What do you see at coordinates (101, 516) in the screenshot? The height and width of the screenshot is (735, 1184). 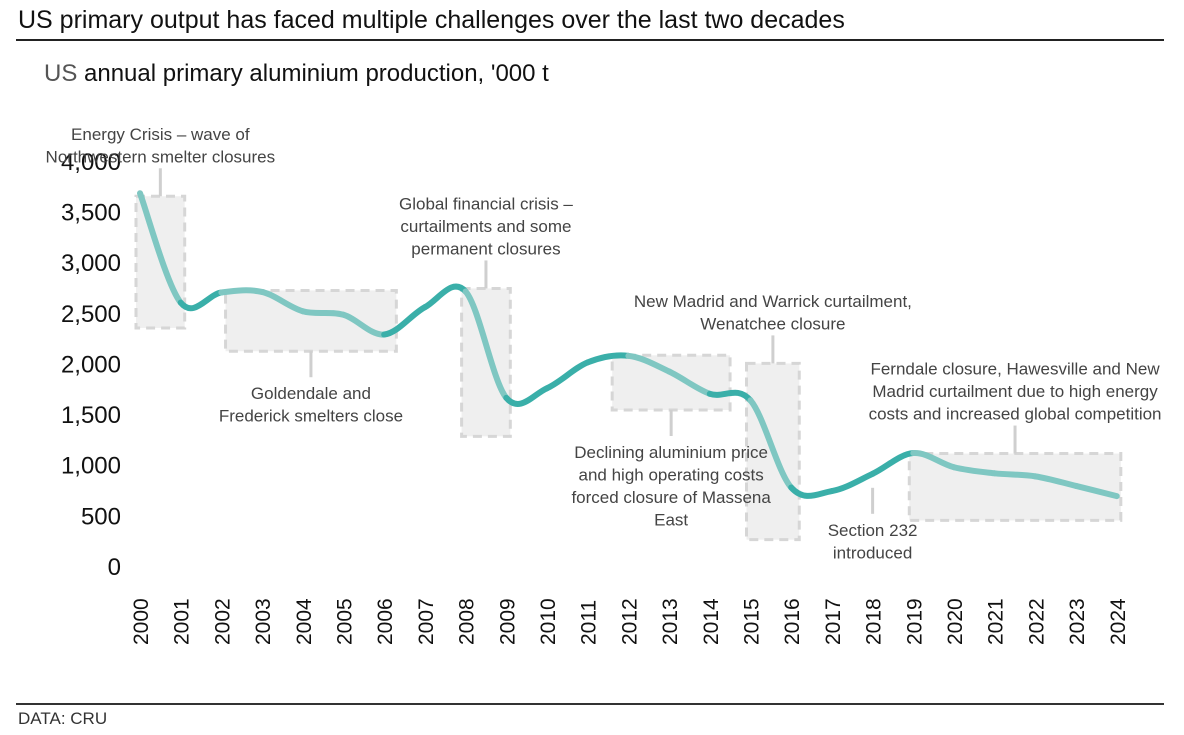 I see `y-tick-label: 500` at bounding box center [101, 516].